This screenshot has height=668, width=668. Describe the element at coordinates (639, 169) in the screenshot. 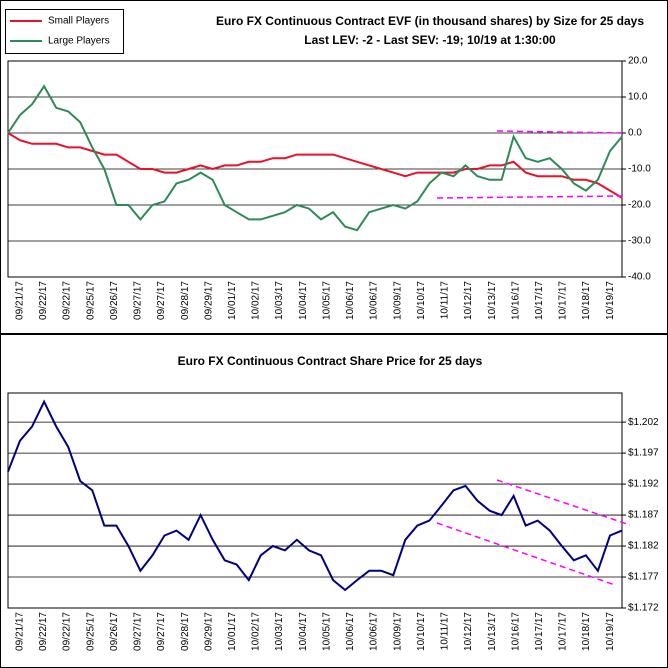

I see `y-tick-label: -10.0` at that location.